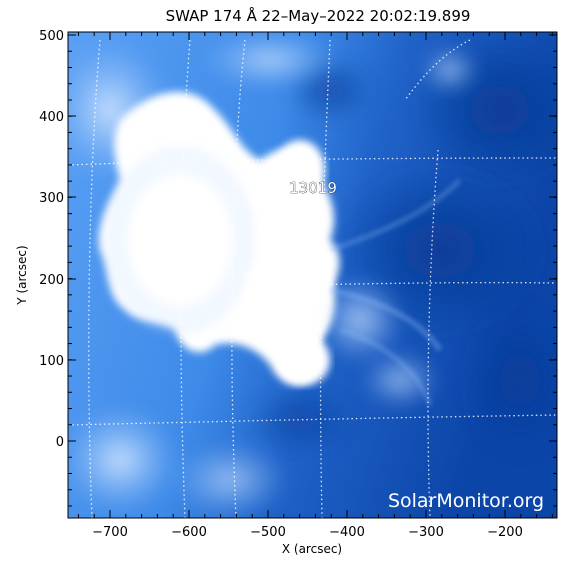 This screenshot has height=564, width=564. I want to click on x-tick-label: −700, so click(110, 532).